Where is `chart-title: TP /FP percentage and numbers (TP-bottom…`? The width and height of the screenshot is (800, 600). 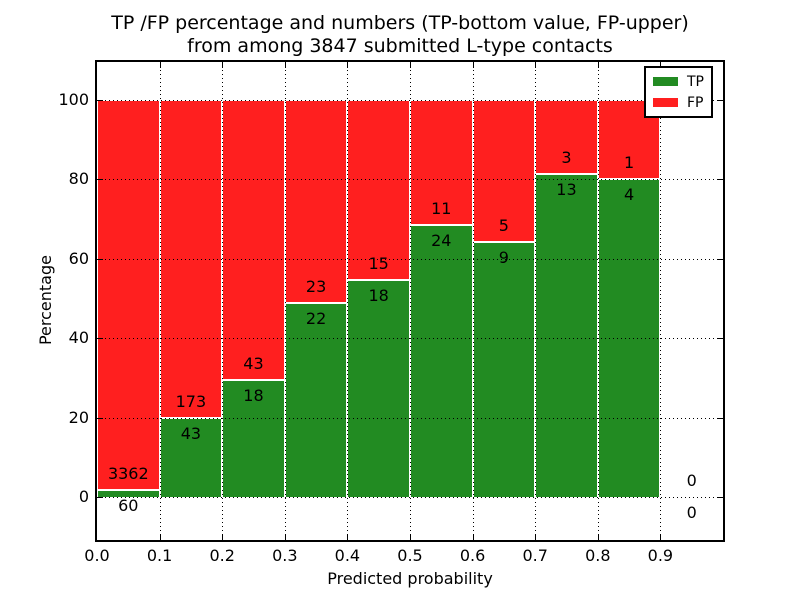 chart-title: TP /FP percentage and numbers (TP-bottom… is located at coordinates (400, 35).